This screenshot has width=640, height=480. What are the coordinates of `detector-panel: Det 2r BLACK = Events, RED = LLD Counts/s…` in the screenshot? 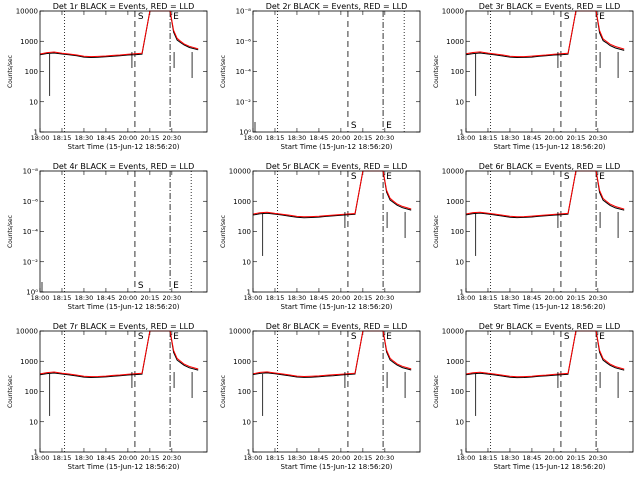 It's located at (320, 76).